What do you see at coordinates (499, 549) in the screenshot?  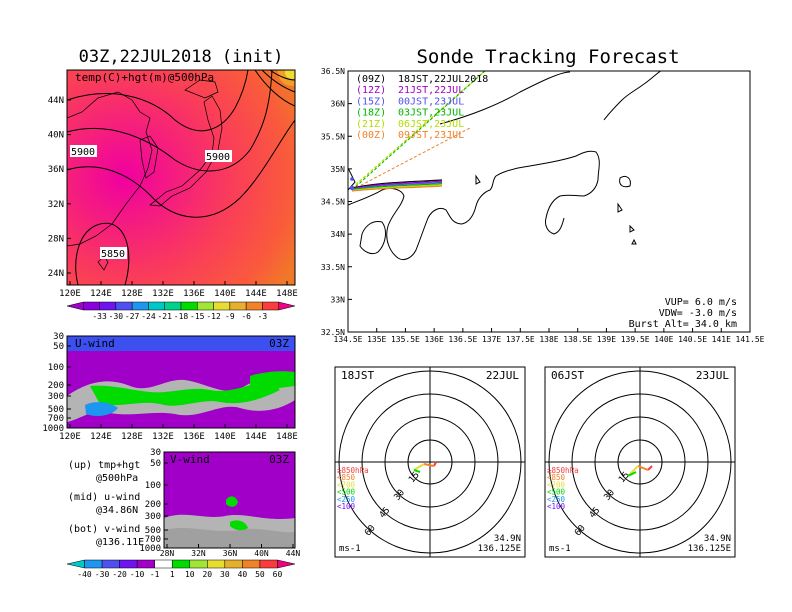 I see `hodograph-lon: 136.125E` at bounding box center [499, 549].